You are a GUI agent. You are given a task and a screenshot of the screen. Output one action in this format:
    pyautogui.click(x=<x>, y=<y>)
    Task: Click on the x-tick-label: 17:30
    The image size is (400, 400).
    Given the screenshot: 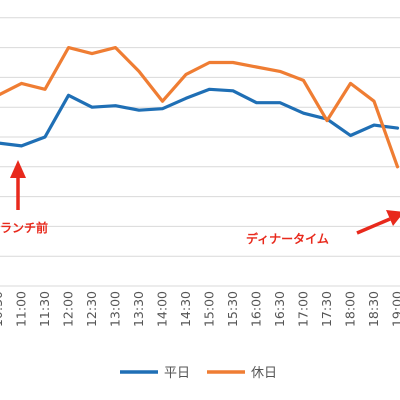 What is the action you would take?
    pyautogui.click(x=326, y=309)
    